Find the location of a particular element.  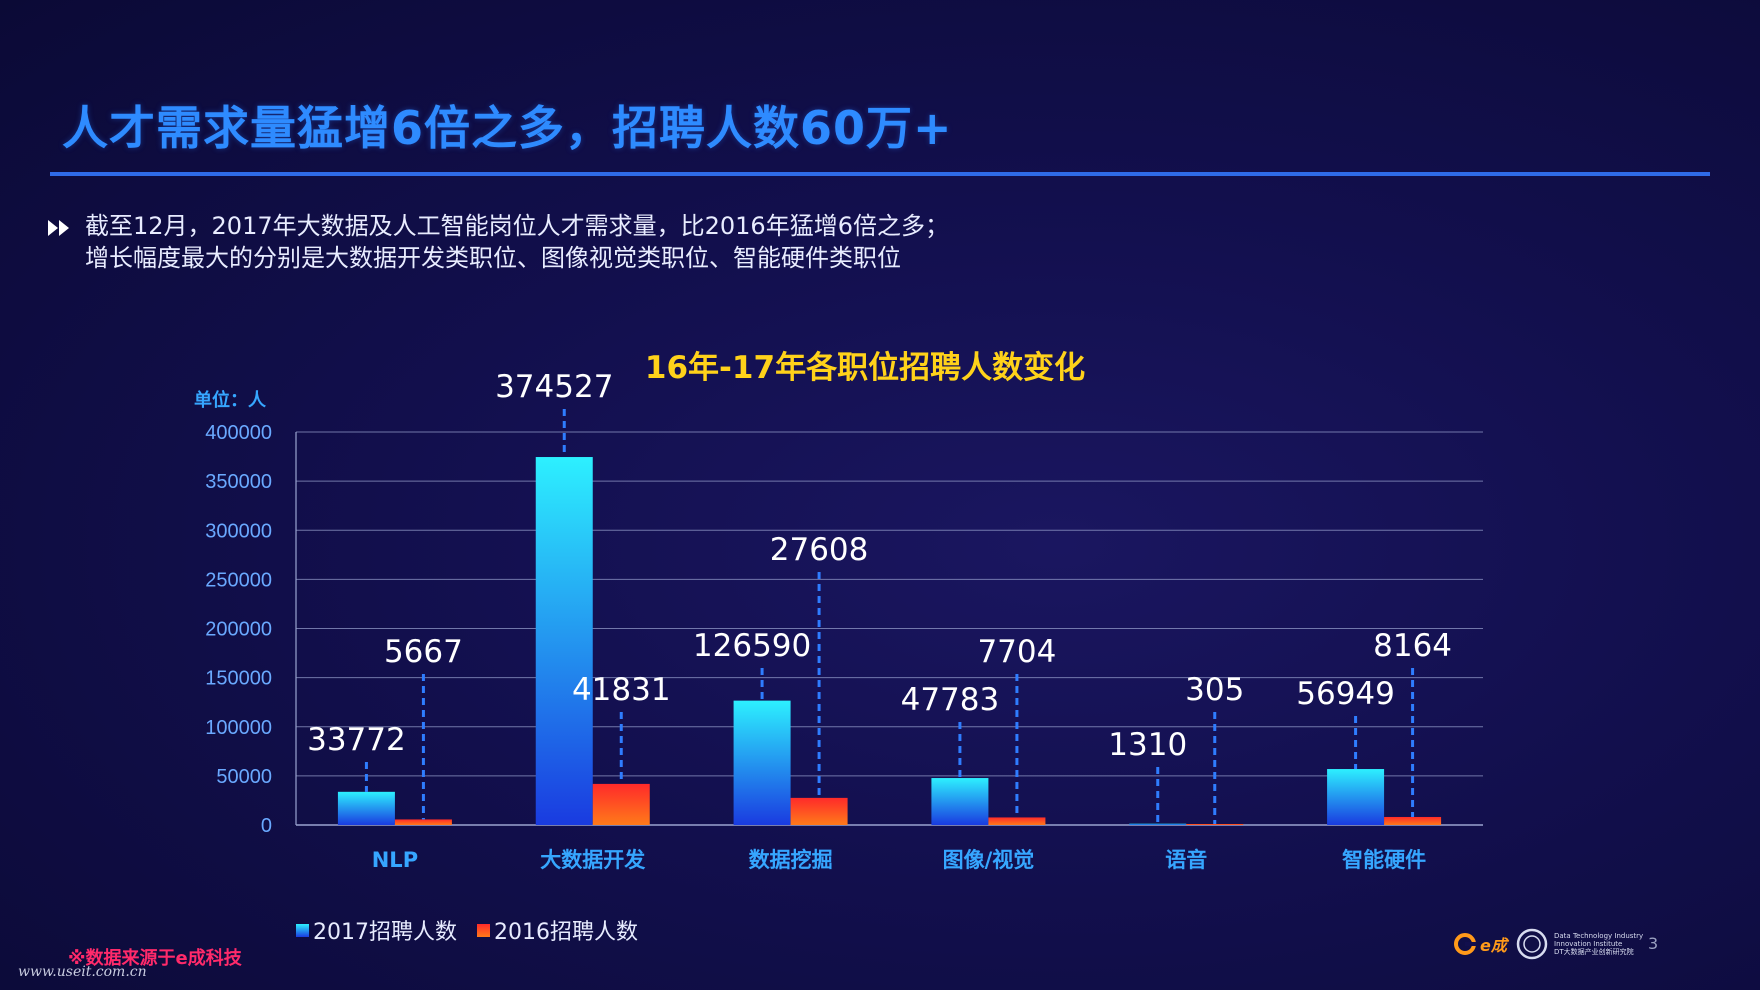

y-tick-label: 400000 is located at coordinates (238, 433).